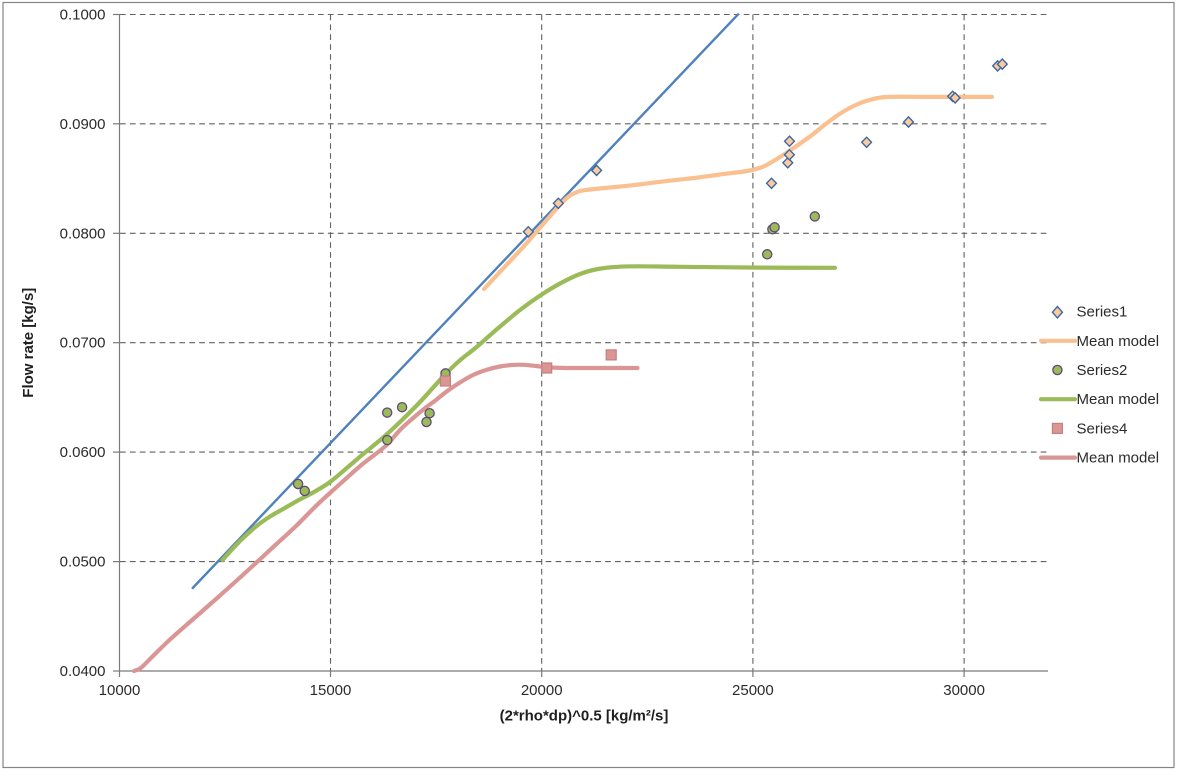 The width and height of the screenshot is (1180, 777). What do you see at coordinates (964, 690) in the screenshot?
I see `svg-text: 30000` at bounding box center [964, 690].